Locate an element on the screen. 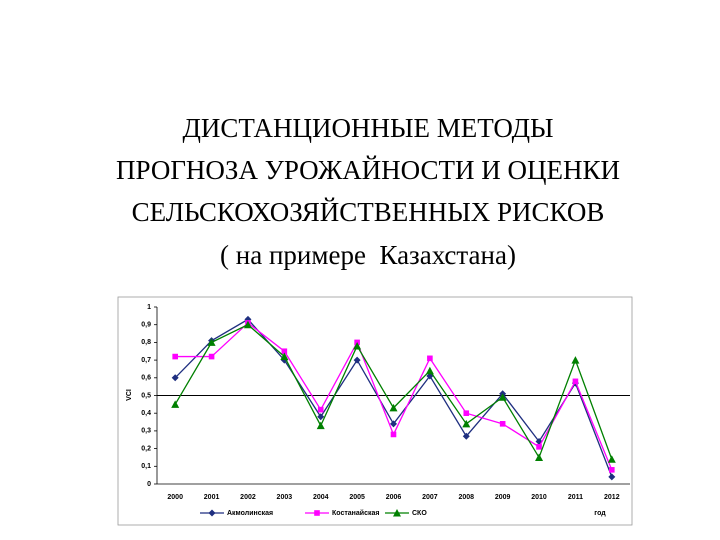 The height and width of the screenshot is (540, 720). x-tick-label: 2010 is located at coordinates (539, 497).